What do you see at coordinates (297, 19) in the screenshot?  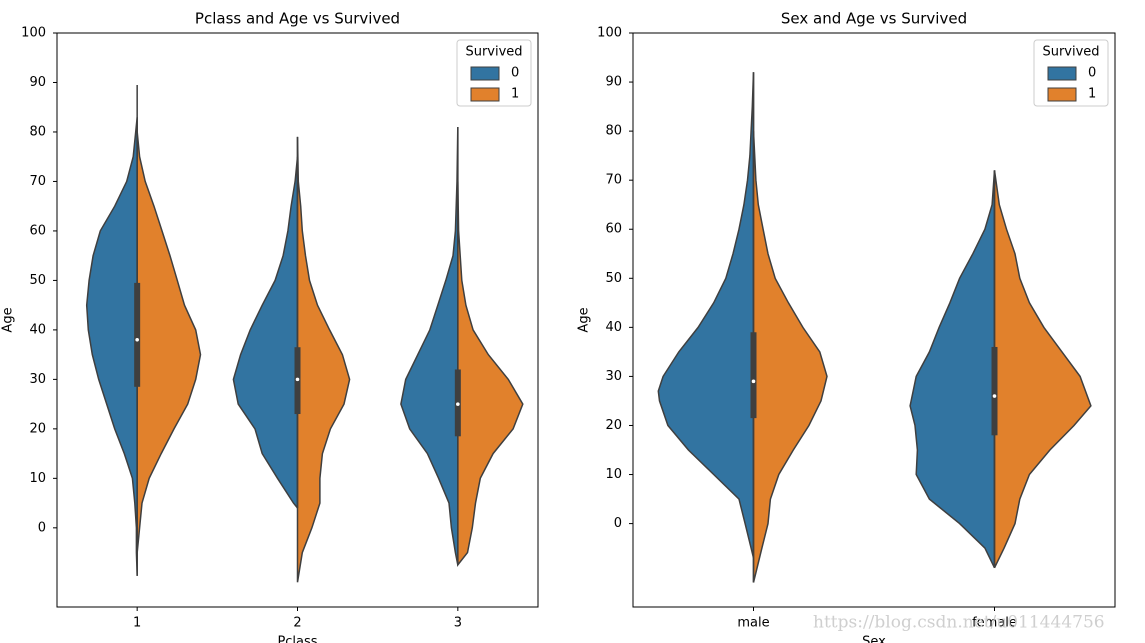 I see `chart-title: Pclass and Age vs Survived` at bounding box center [297, 19].